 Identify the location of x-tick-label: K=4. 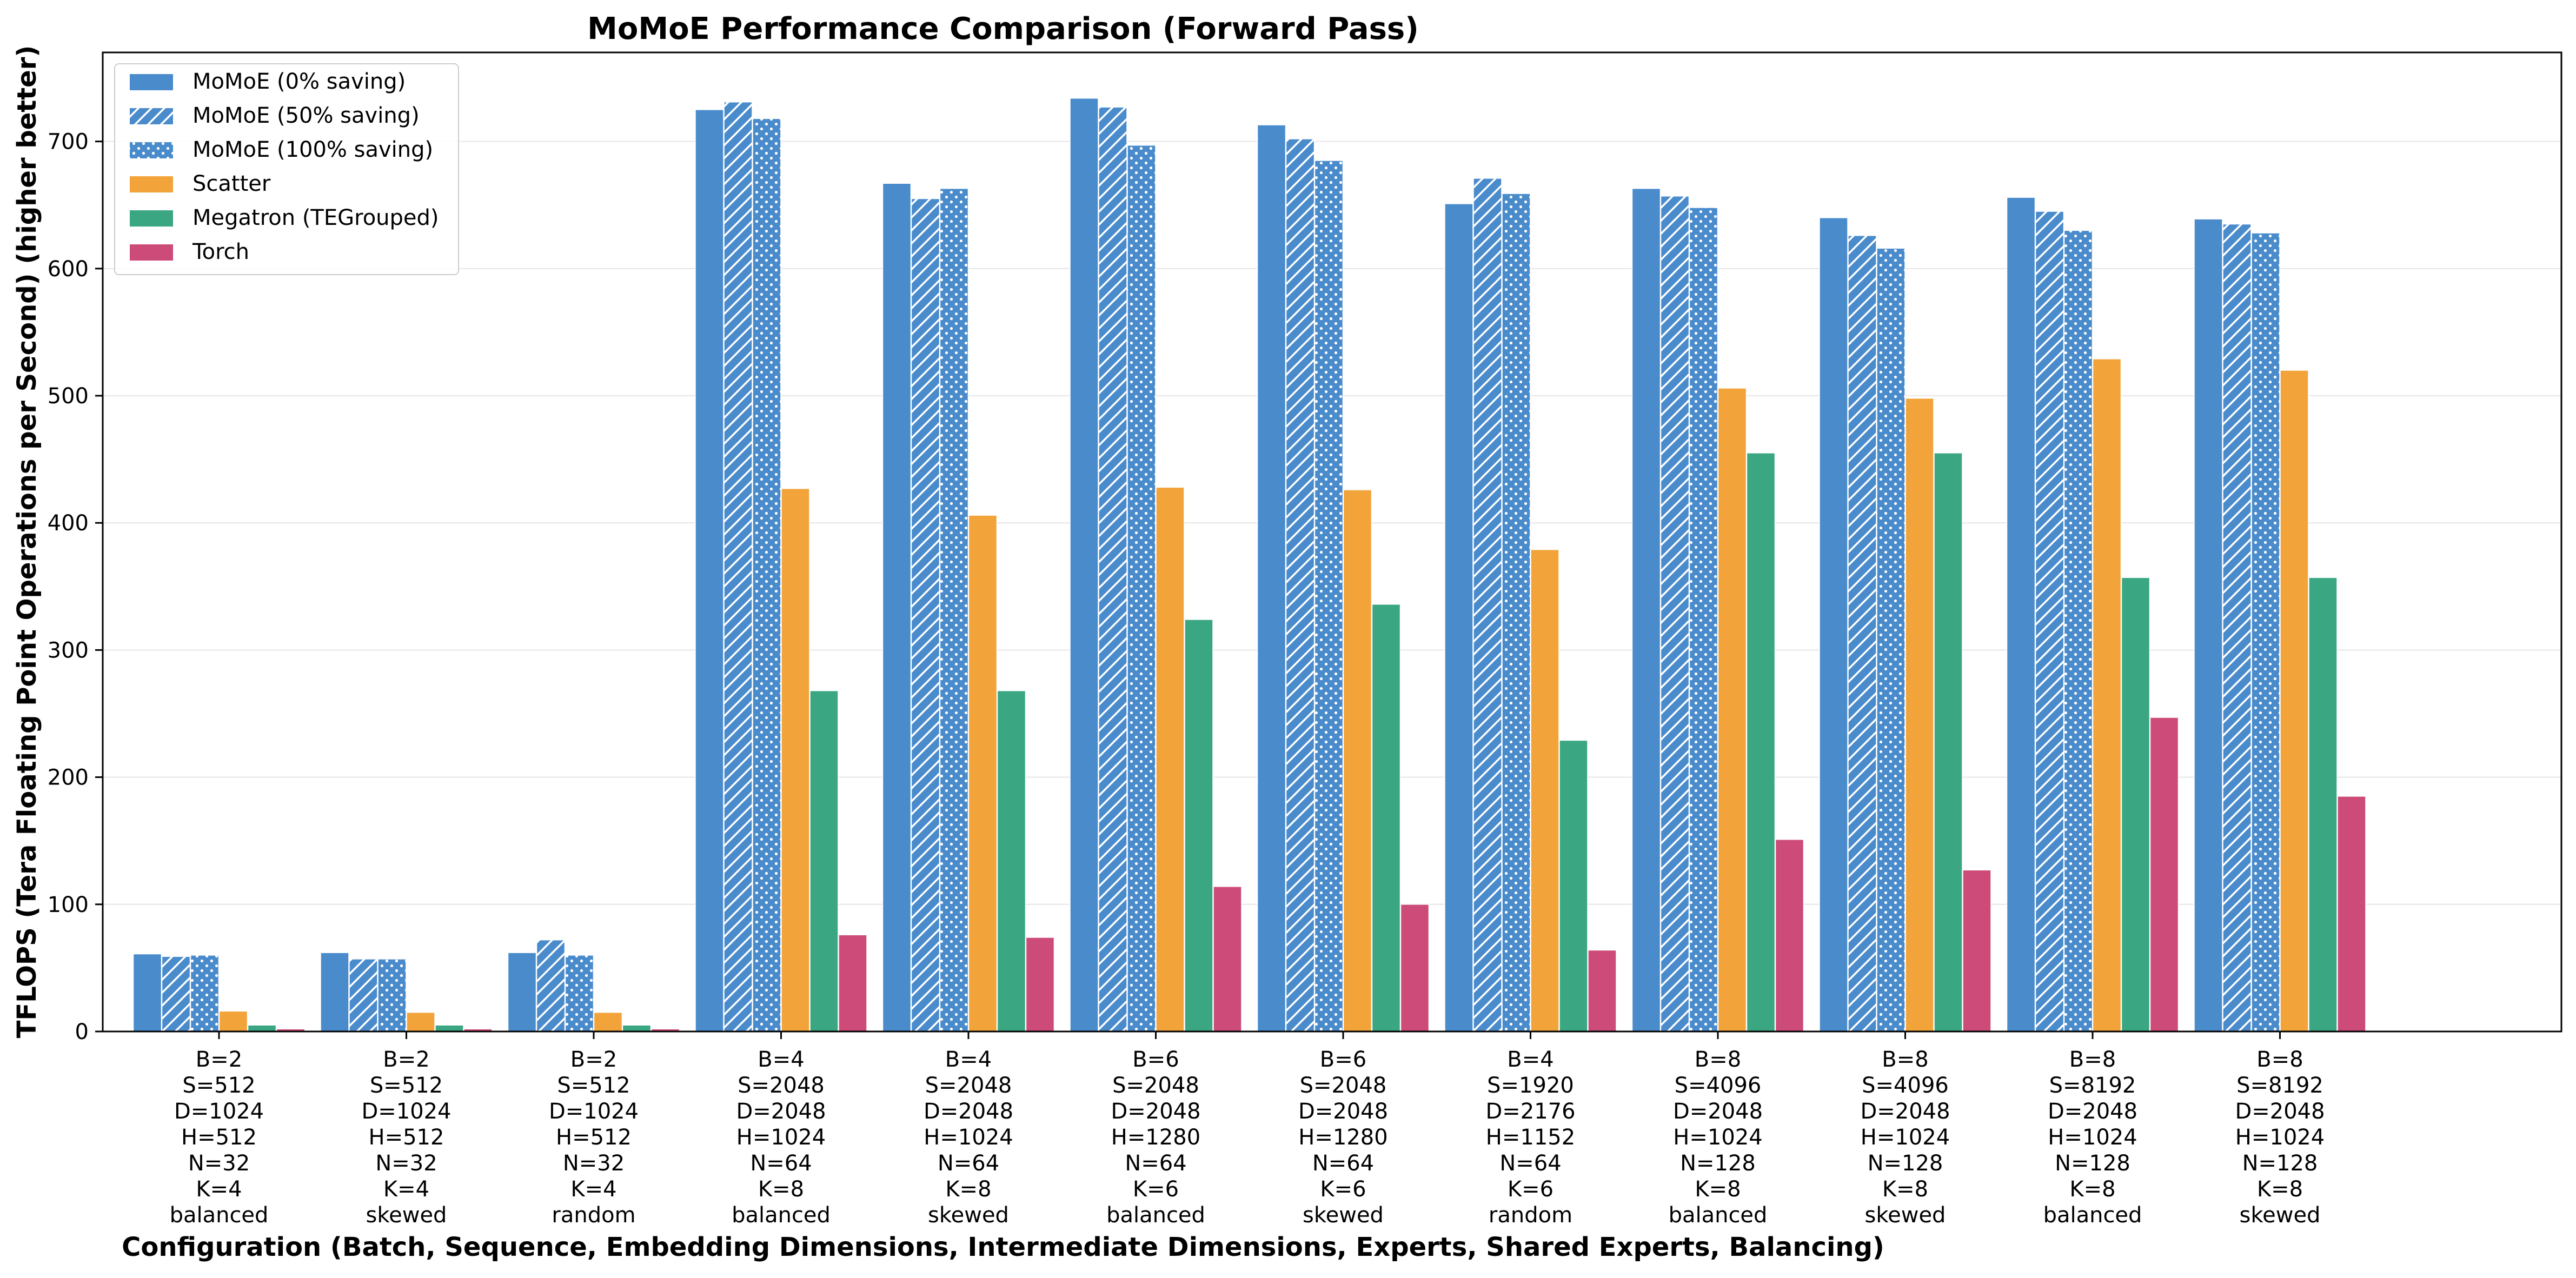
(219, 1189).